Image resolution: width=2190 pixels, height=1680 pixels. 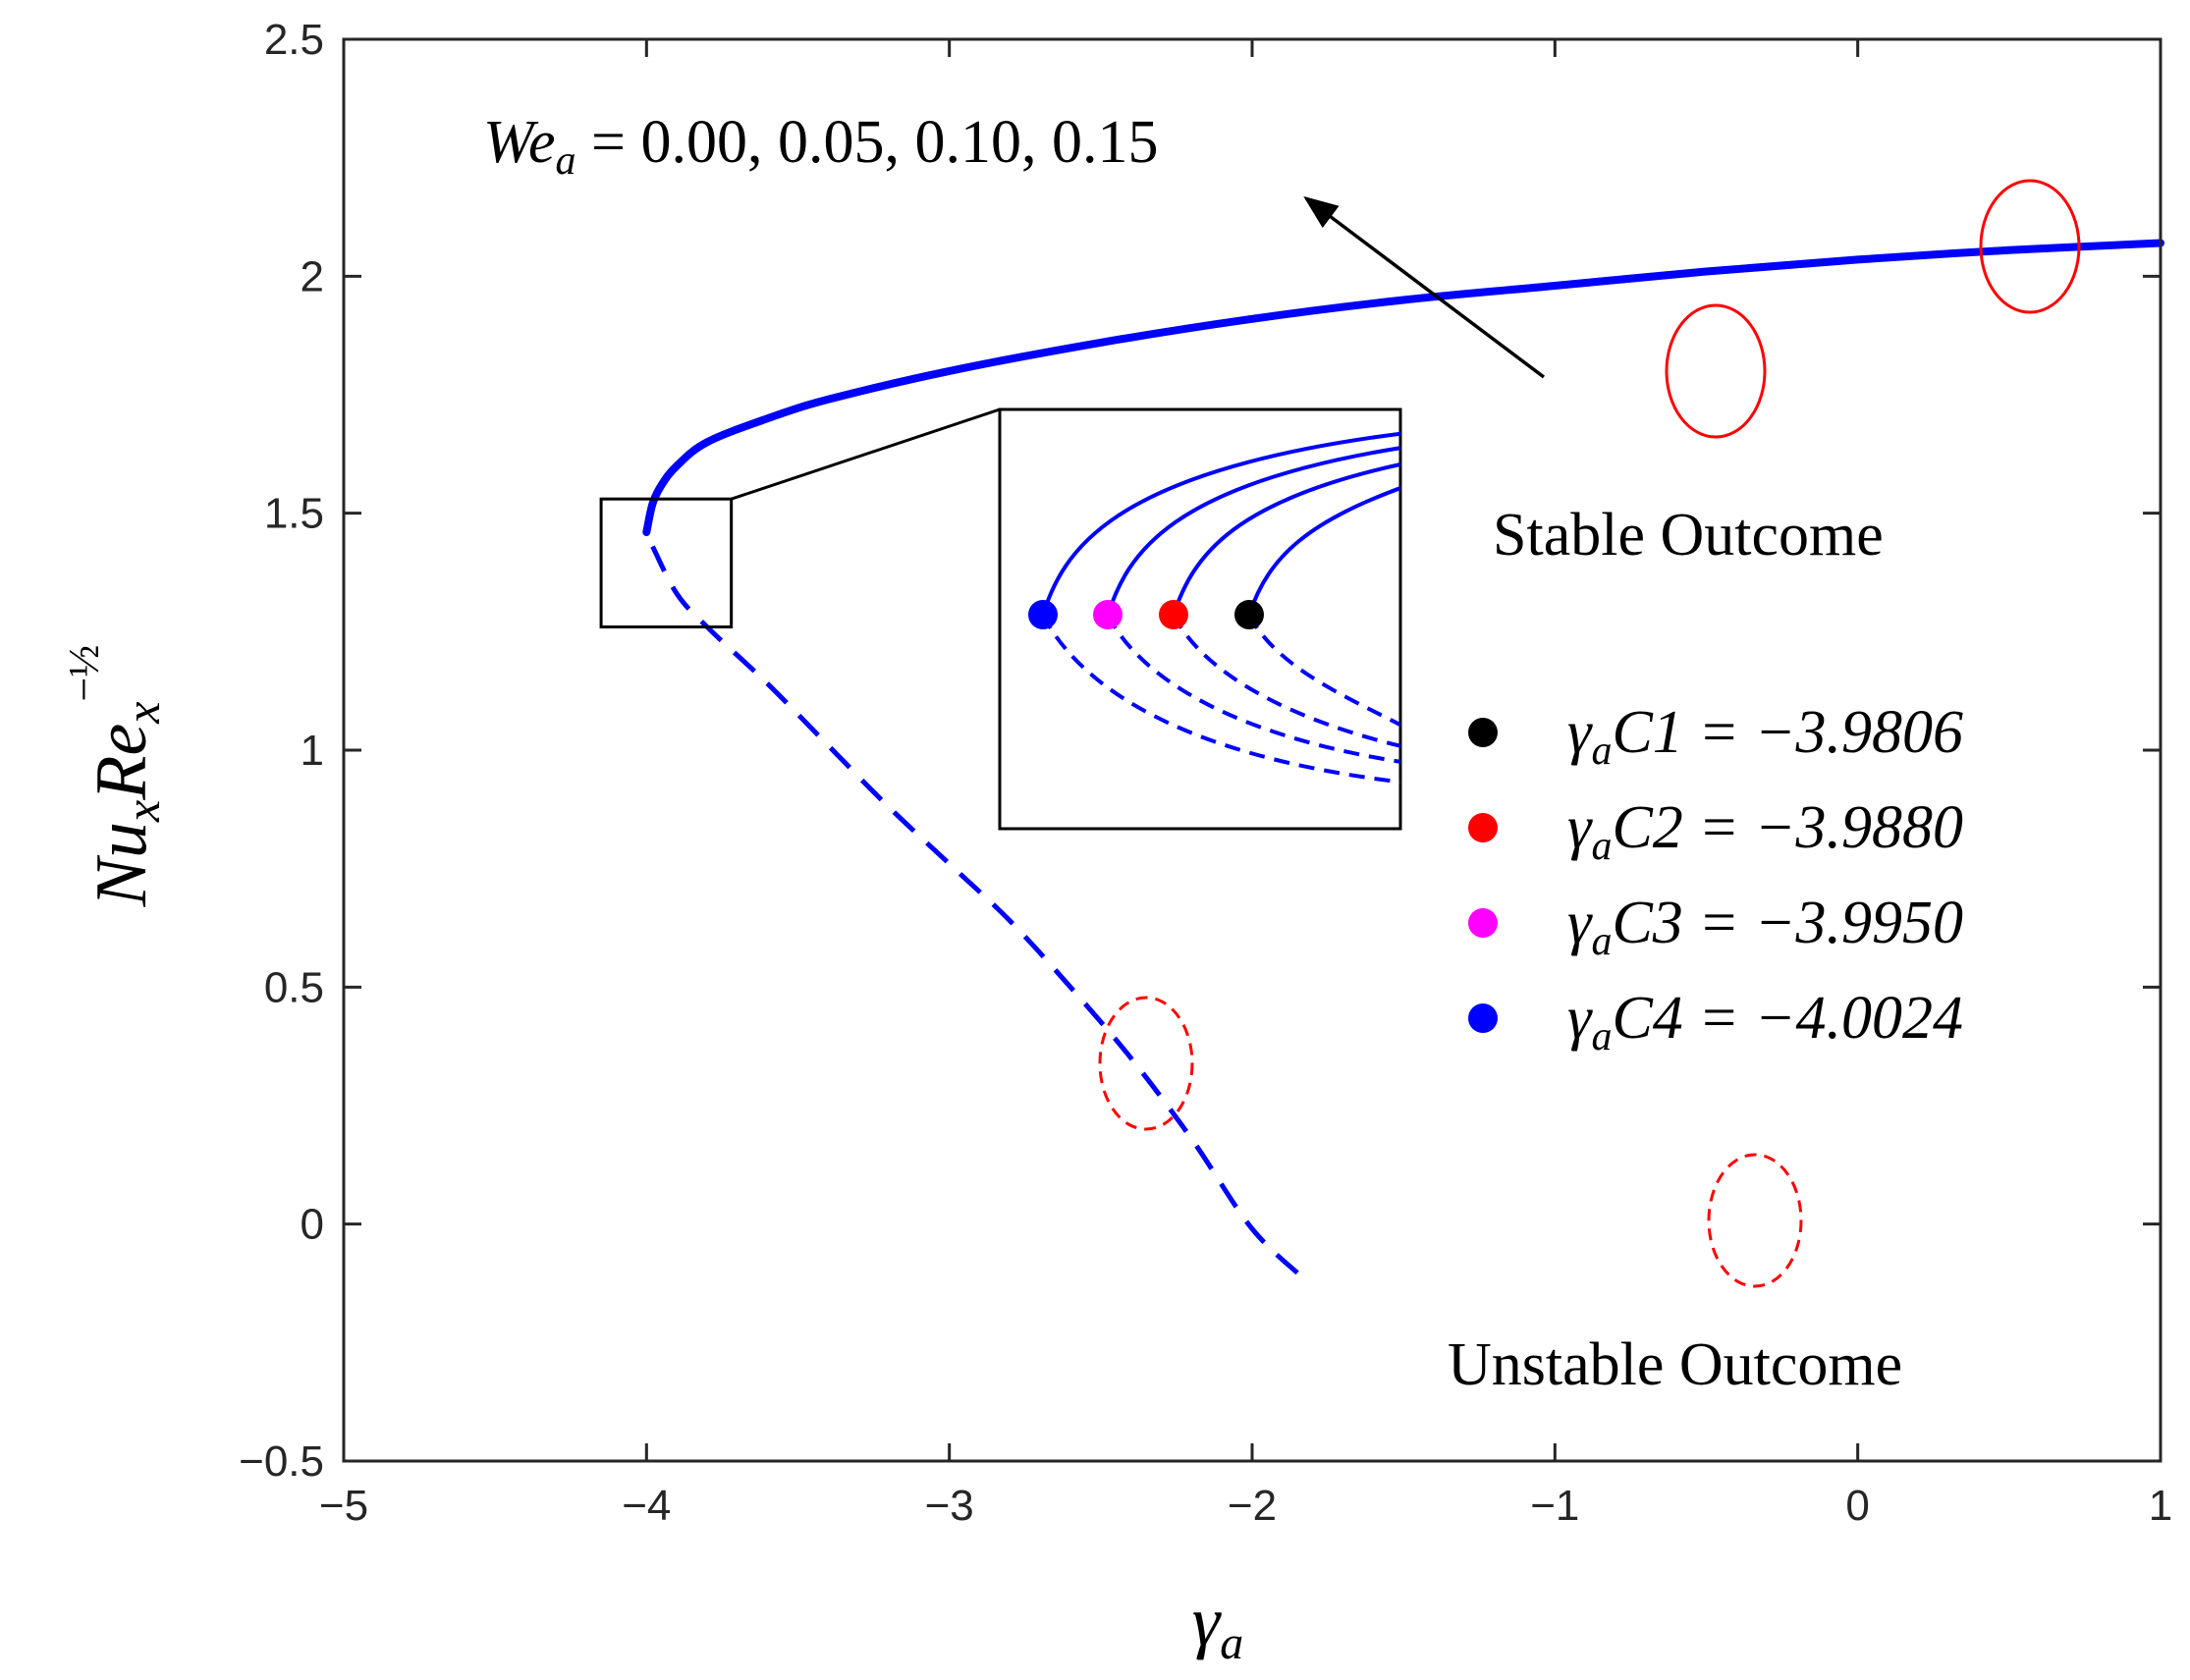 I want to click on y-tick-label: 2.5, so click(x=294, y=40).